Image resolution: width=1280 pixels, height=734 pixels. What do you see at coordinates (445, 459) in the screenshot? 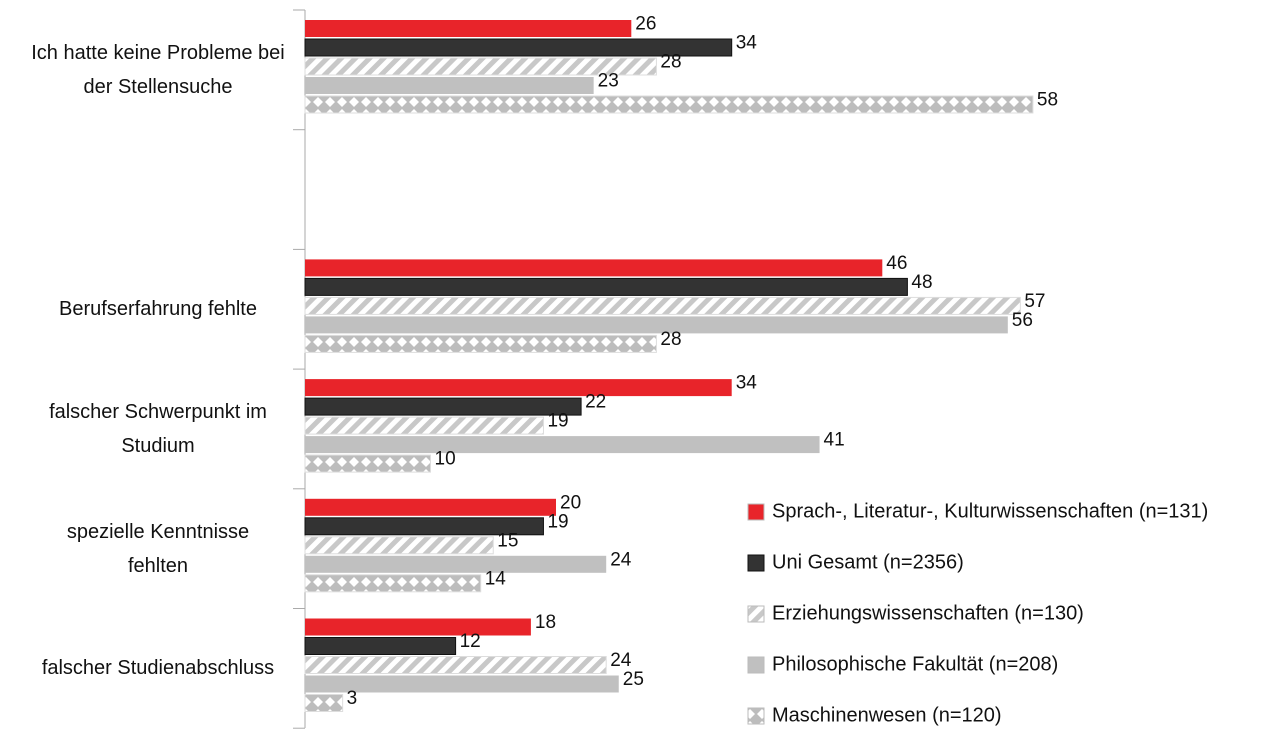
I see `value-label: 10` at bounding box center [445, 459].